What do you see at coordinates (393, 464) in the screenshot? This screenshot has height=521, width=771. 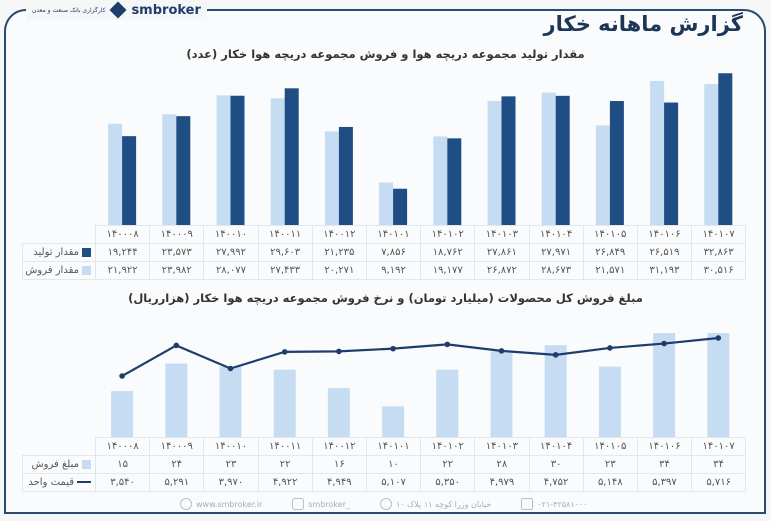 I see `sales-amount-cell: ۱۰` at bounding box center [393, 464].